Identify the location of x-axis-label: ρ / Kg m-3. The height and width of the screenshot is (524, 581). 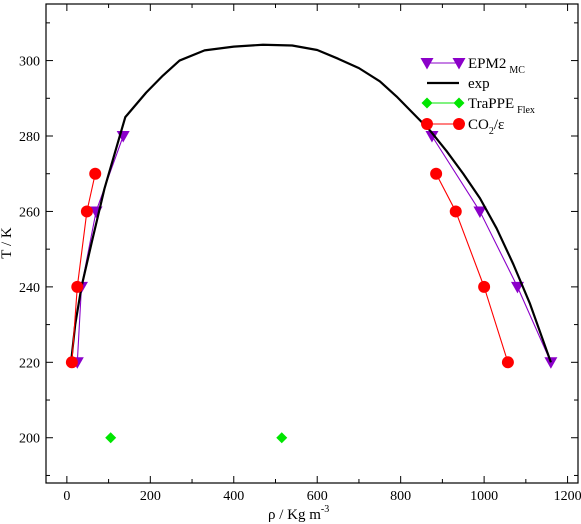
(298, 513).